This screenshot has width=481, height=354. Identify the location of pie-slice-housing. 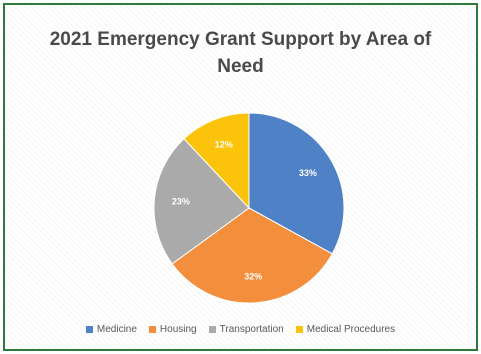
(252, 255).